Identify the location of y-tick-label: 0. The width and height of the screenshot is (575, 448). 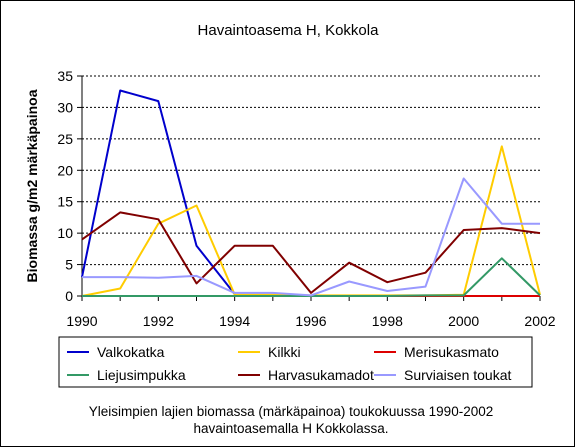
(69, 296).